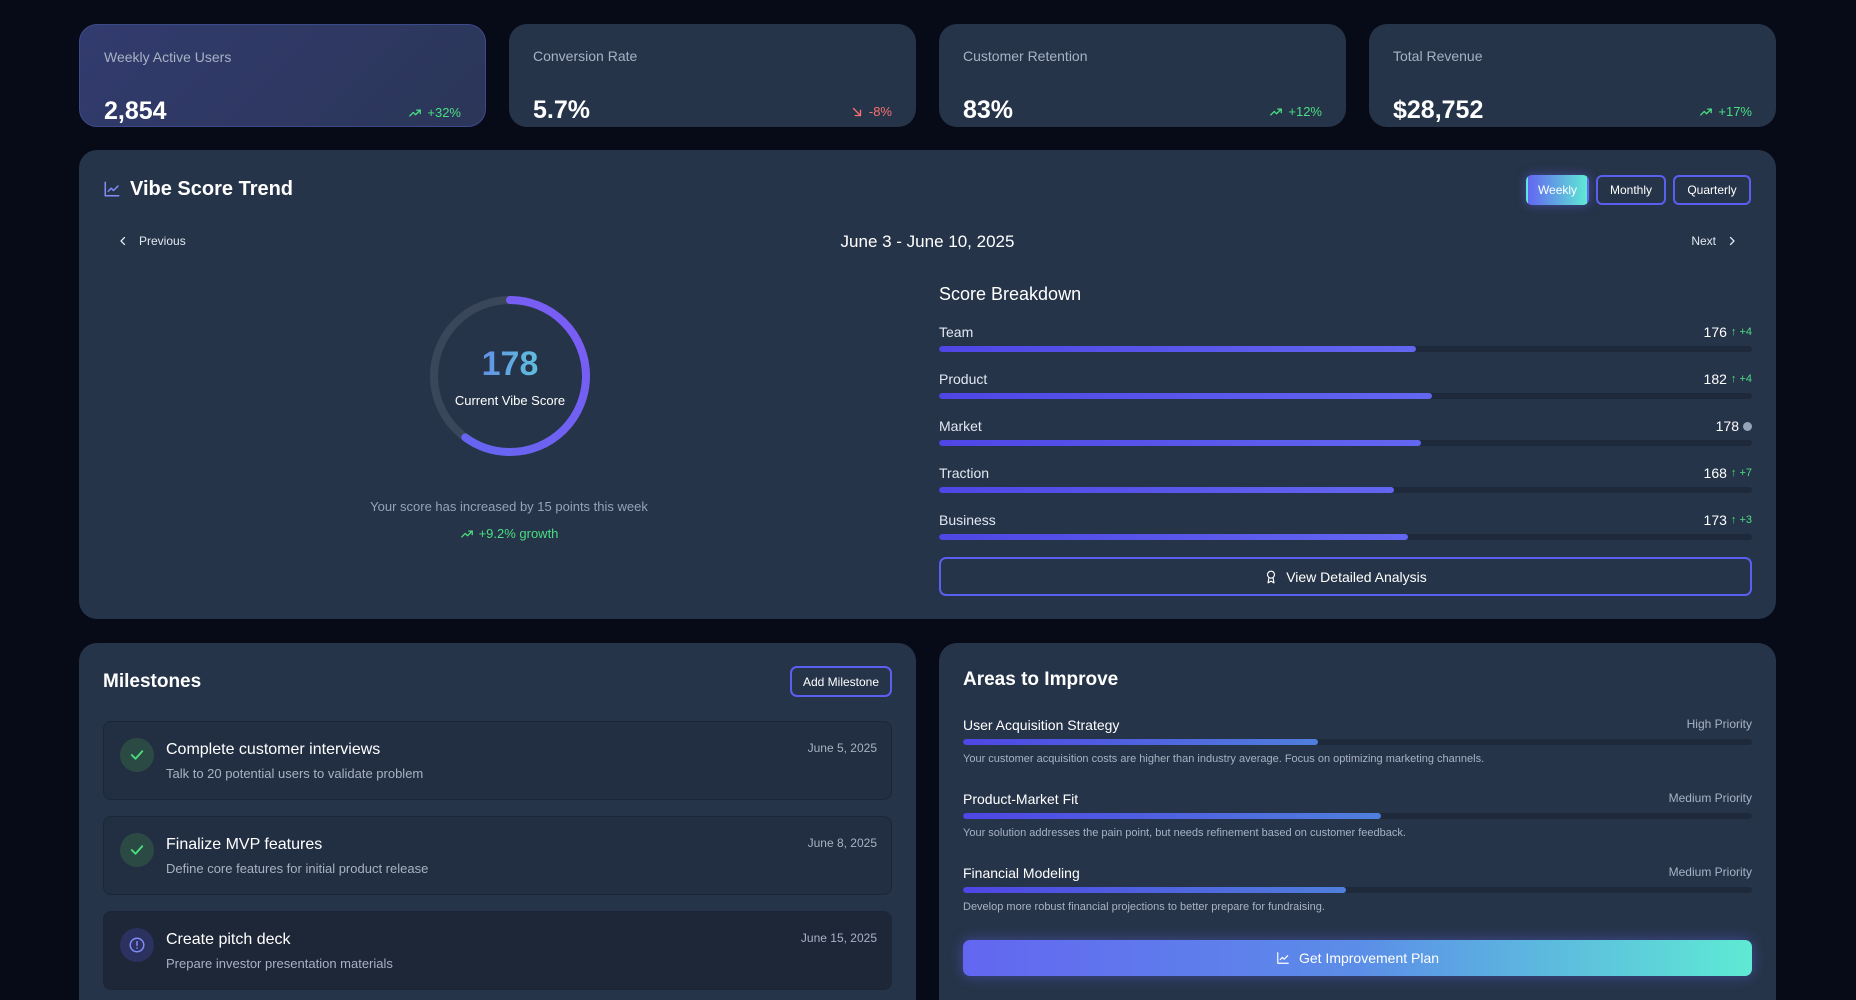 The image size is (1856, 1000). Describe the element at coordinates (963, 379) in the screenshot. I see `breakdown-label: Product` at that location.